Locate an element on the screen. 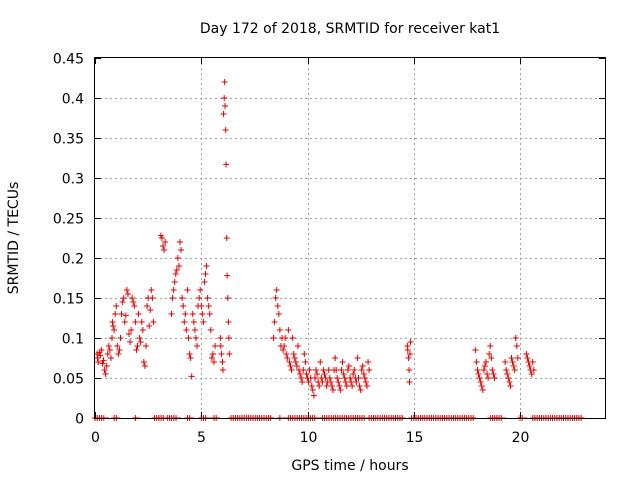 This screenshot has height=480, width=640. y-tick-label: 0.4 is located at coordinates (73, 100).